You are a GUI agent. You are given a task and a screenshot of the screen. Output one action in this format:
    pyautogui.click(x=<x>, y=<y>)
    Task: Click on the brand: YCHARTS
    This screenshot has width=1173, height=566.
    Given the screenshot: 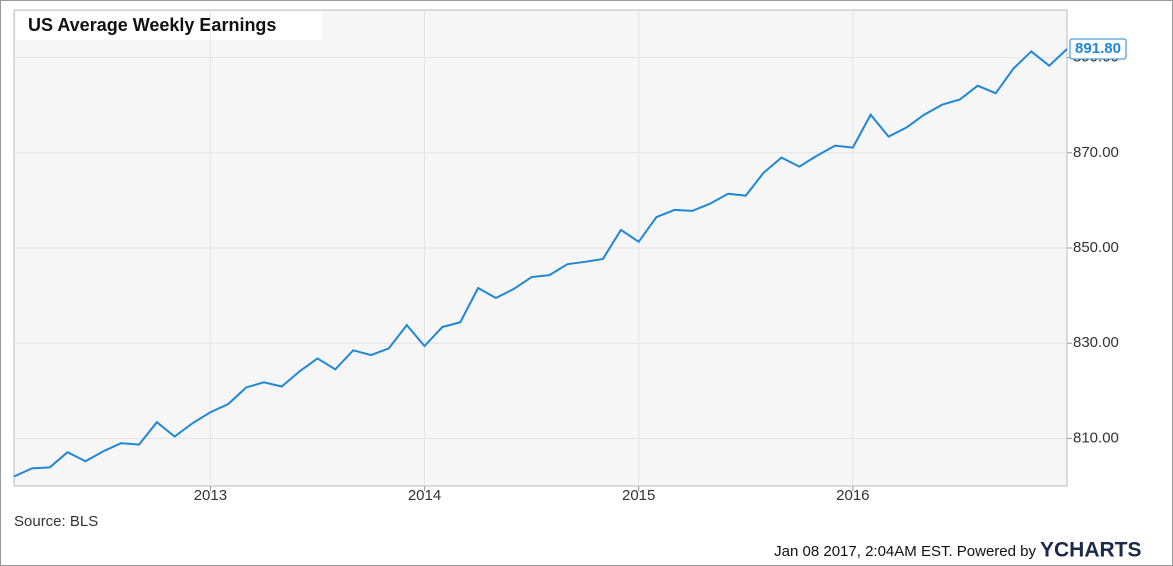 What is the action you would take?
    pyautogui.click(x=1091, y=550)
    